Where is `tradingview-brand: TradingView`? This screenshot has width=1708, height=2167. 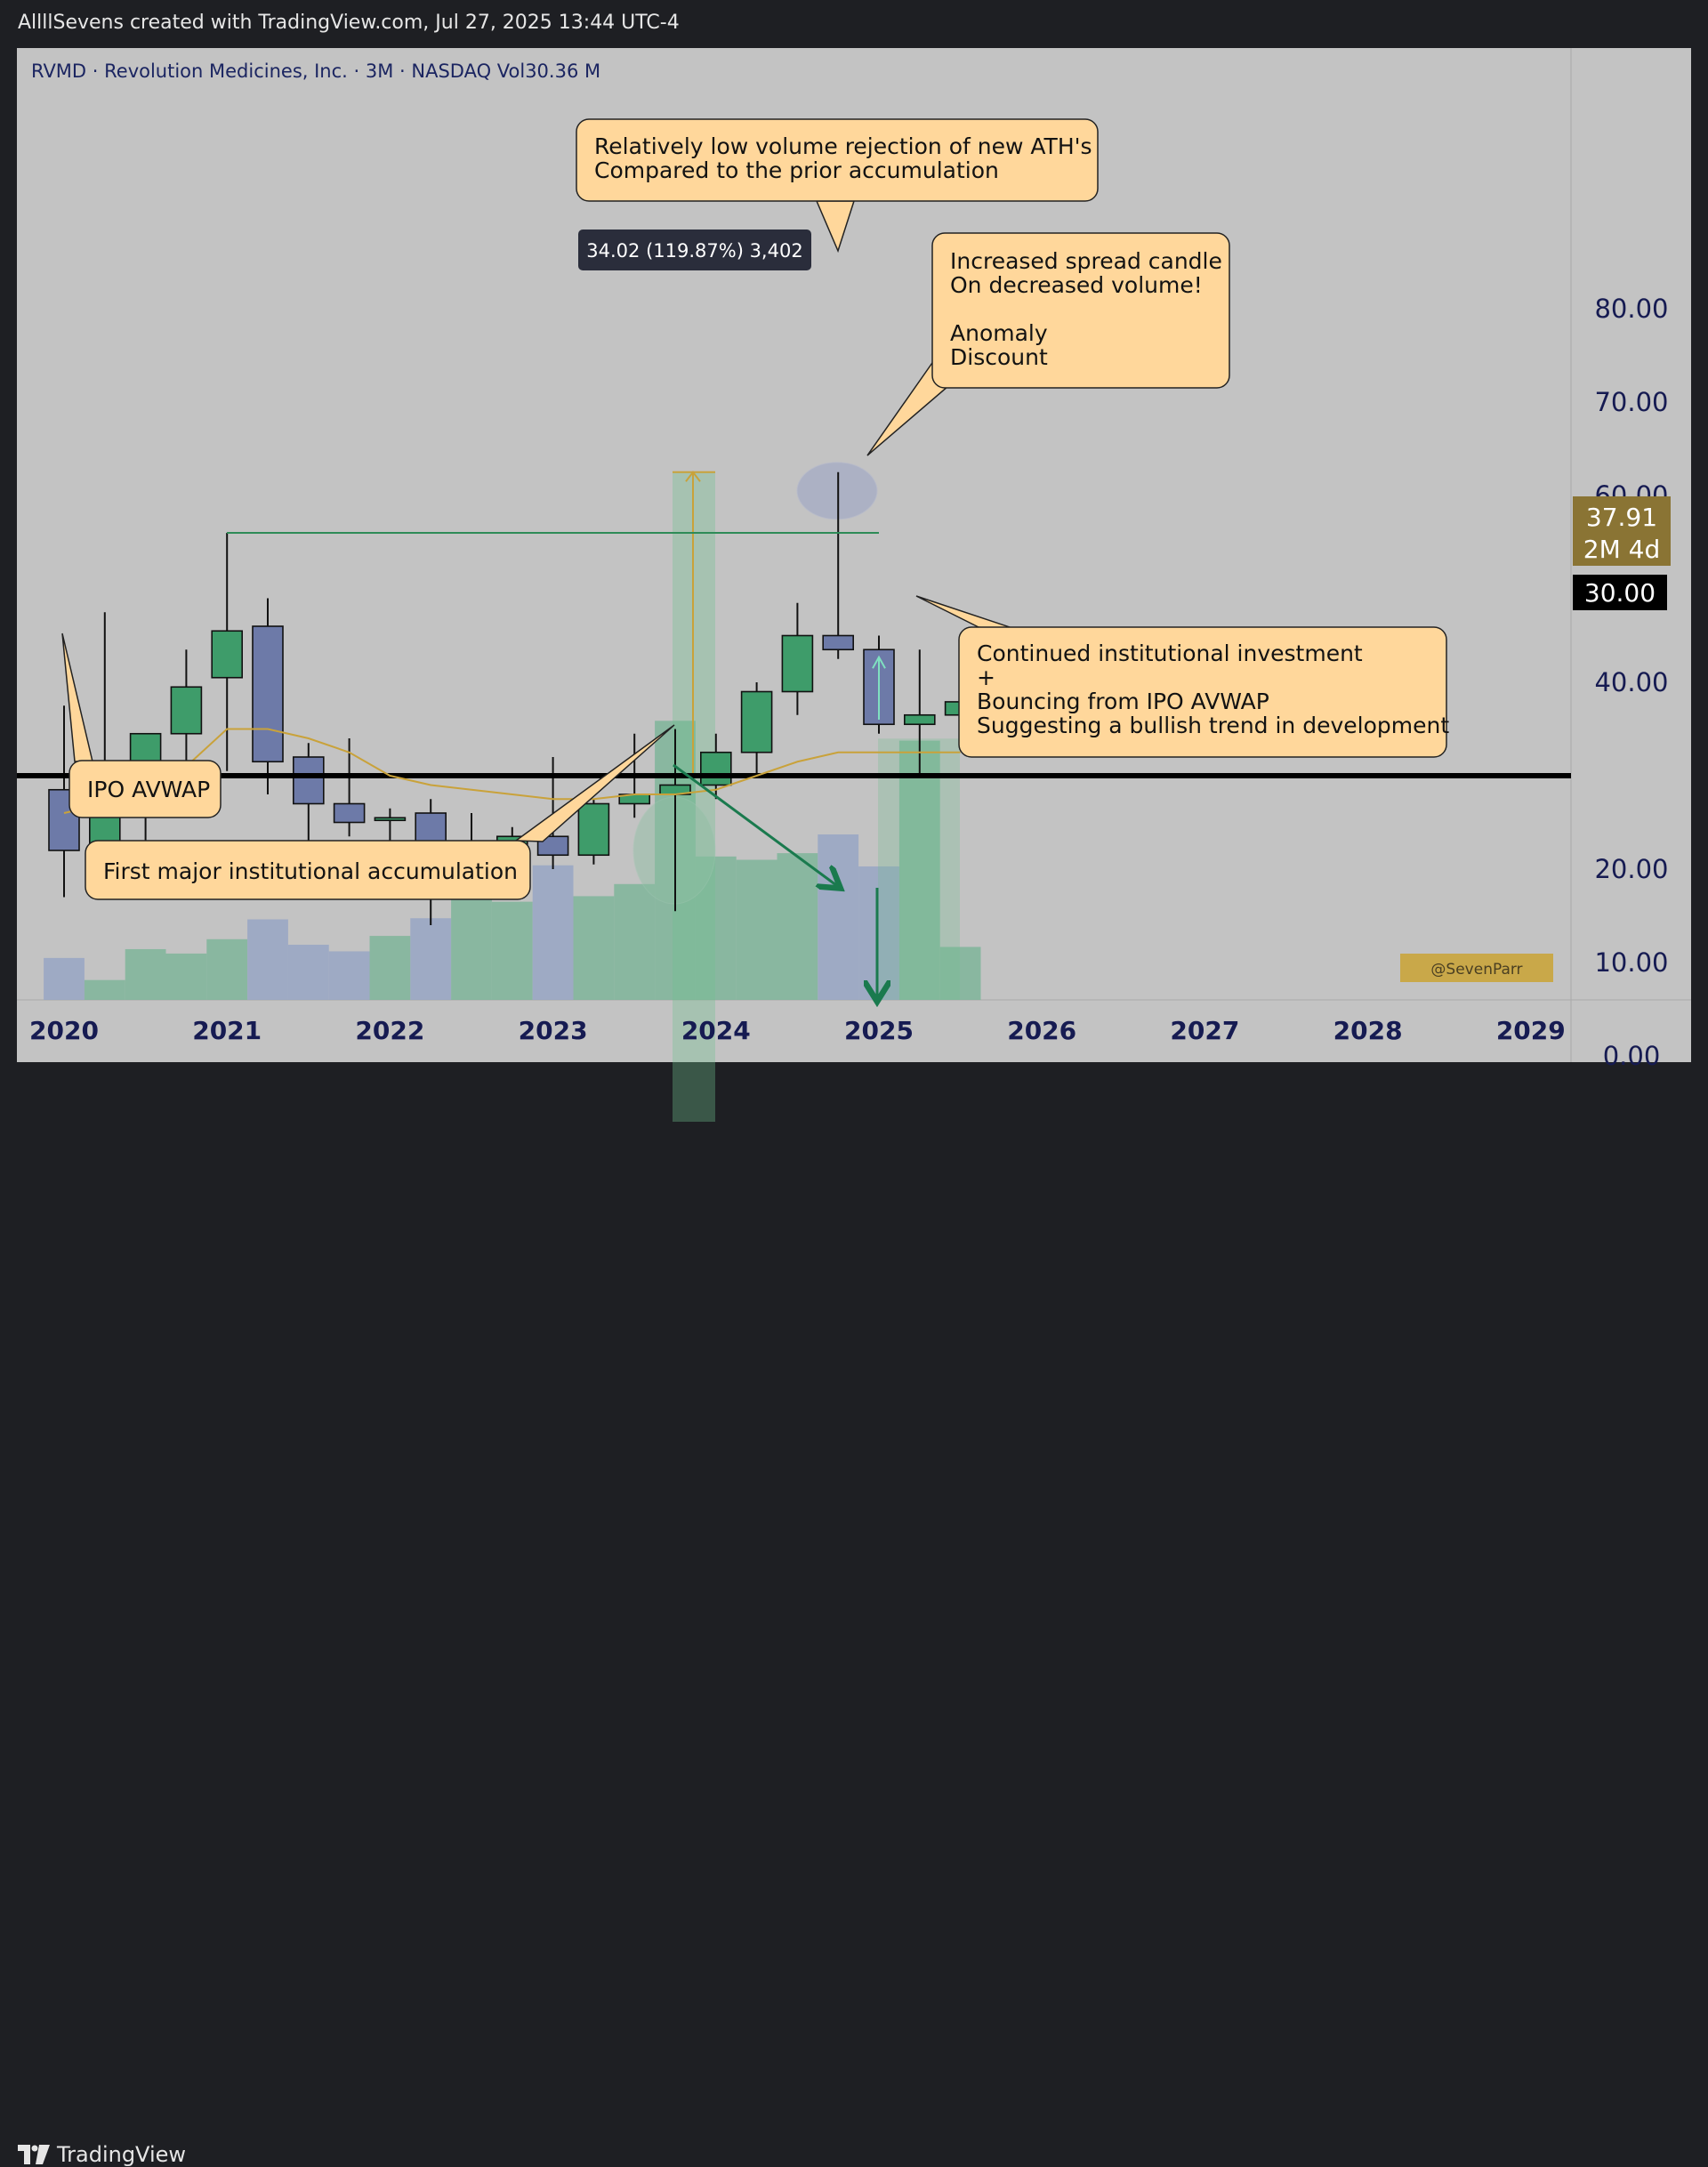 tradingview-brand: TradingView is located at coordinates (102, 2154).